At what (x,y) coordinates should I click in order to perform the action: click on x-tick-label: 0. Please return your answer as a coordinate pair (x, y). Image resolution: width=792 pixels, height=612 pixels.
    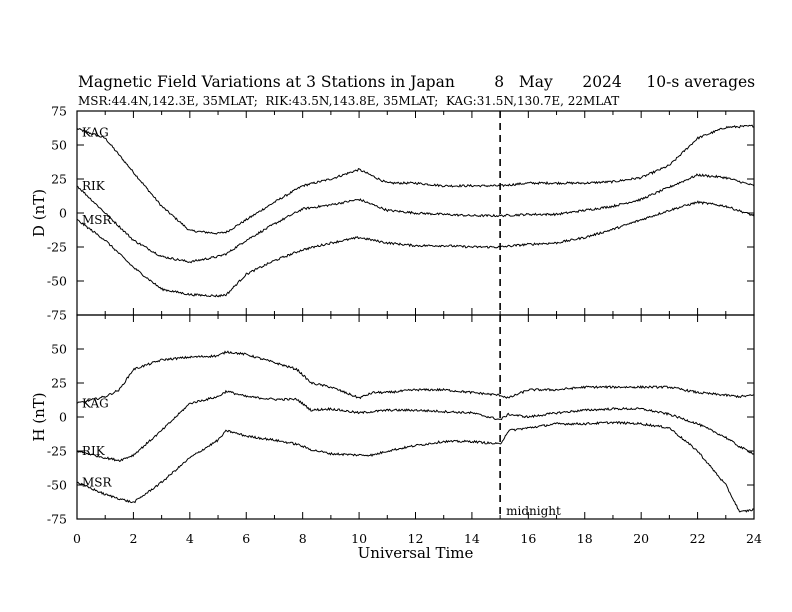
    Looking at the image, I should click on (77, 538).